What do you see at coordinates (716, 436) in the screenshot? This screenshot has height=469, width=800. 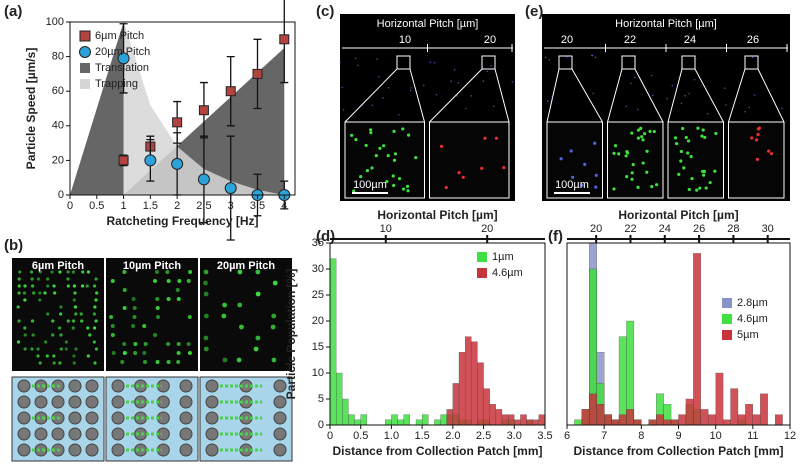 I see `x-tick-label: 10` at bounding box center [716, 436].